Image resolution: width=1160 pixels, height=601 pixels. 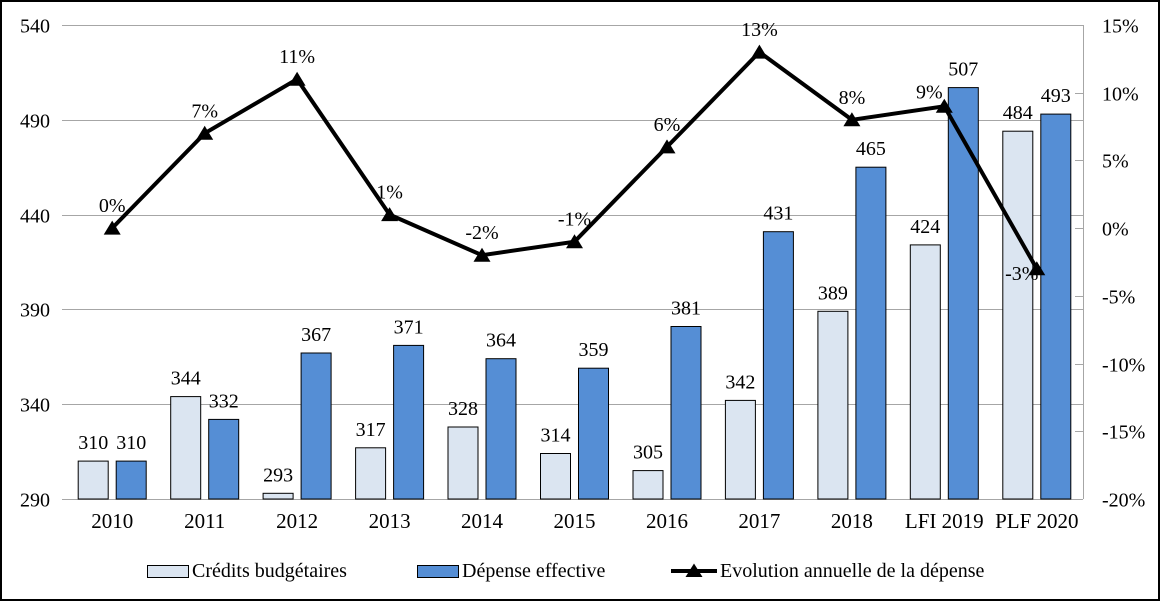 I want to click on line-label-2015: -1%, so click(x=574, y=220).